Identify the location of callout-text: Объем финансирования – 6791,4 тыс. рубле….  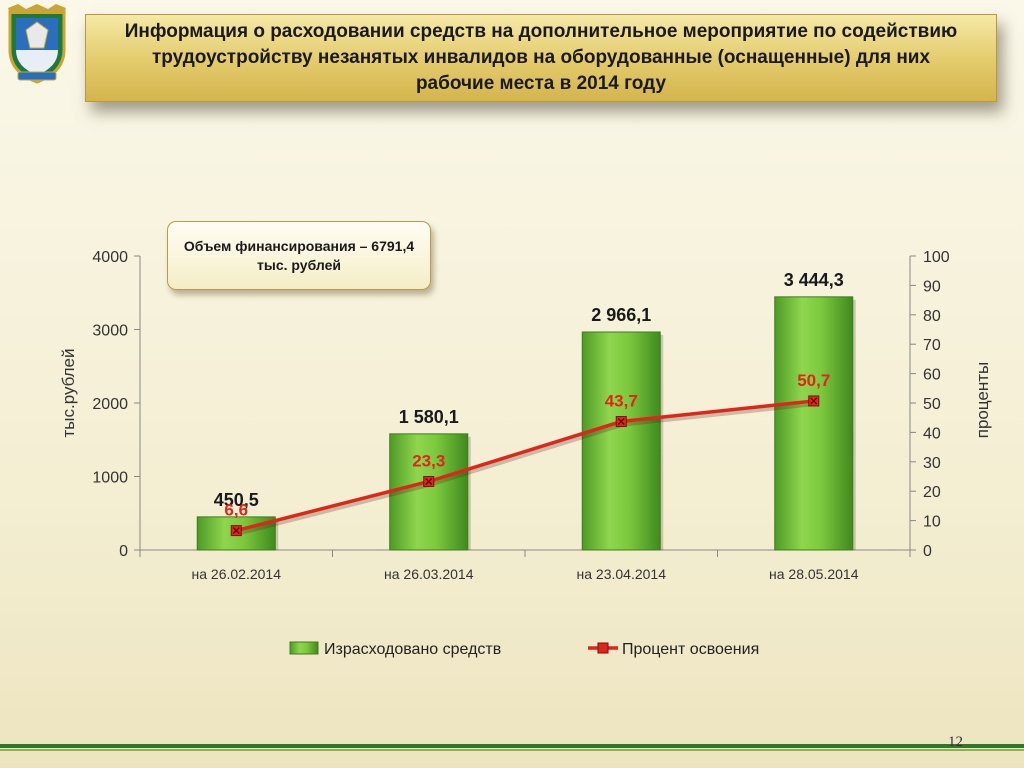
(299, 255).